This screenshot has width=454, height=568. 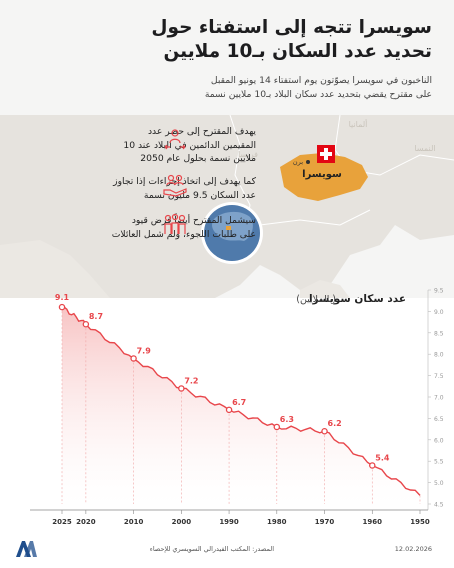 I want to click on data-label: 7.9, so click(x=144, y=350).